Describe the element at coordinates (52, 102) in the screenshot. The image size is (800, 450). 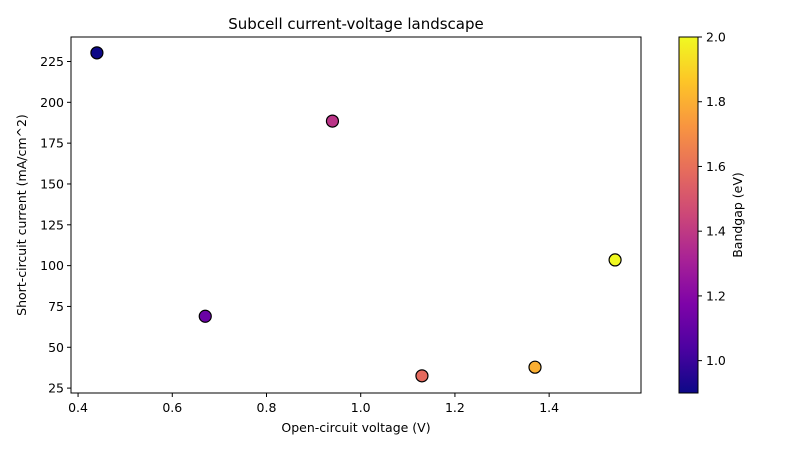
I see `y-tick-label: 200` at that location.